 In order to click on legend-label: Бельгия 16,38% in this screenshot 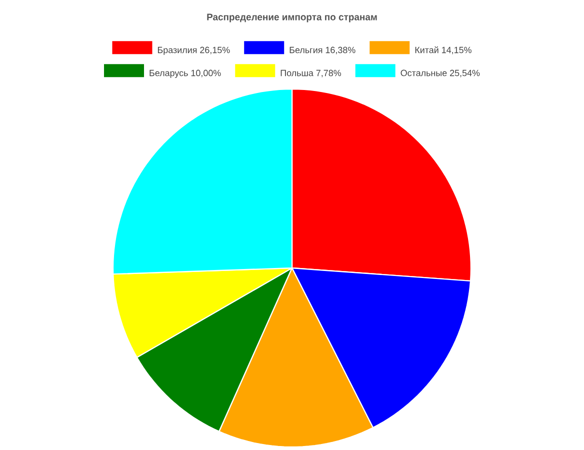, I will do `click(323, 50)`.